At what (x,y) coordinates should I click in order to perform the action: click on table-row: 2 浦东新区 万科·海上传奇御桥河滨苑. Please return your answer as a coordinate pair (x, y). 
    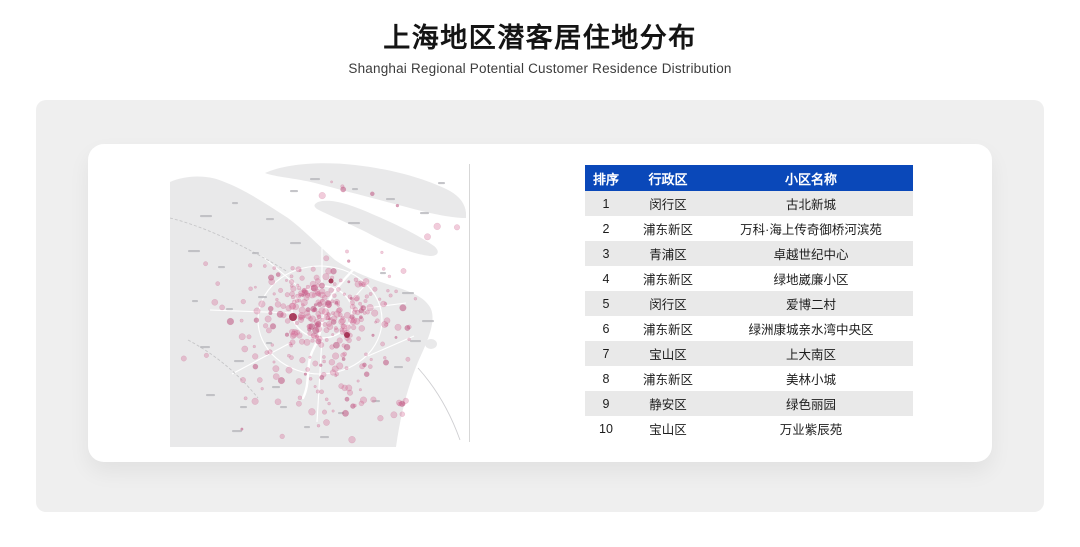
    Looking at the image, I should click on (749, 228).